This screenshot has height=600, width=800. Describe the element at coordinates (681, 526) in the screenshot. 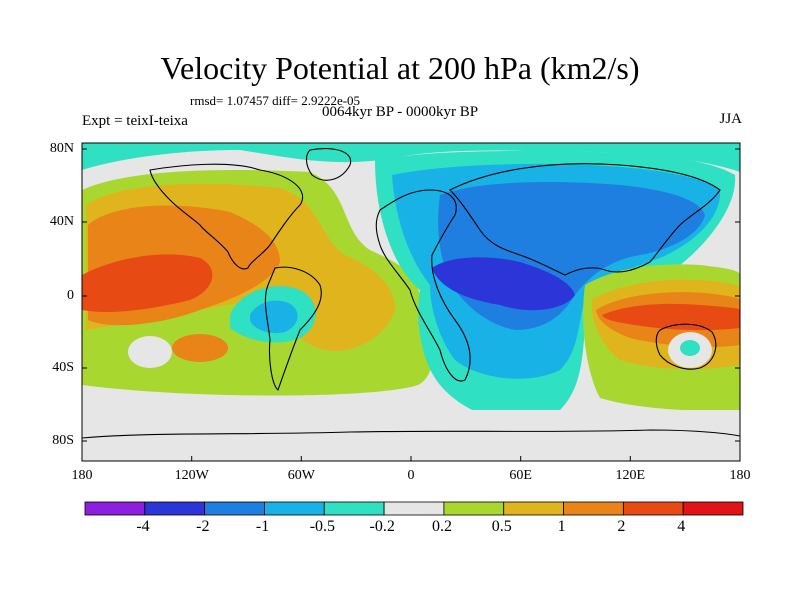

I see `colorbar-label: 4` at that location.